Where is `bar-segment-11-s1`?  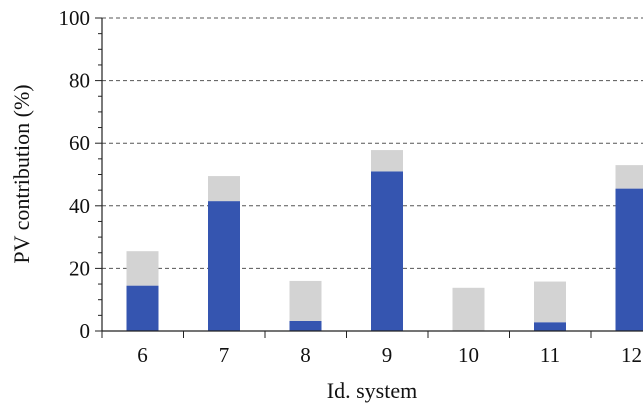
bar-segment-11-s1 is located at coordinates (550, 326).